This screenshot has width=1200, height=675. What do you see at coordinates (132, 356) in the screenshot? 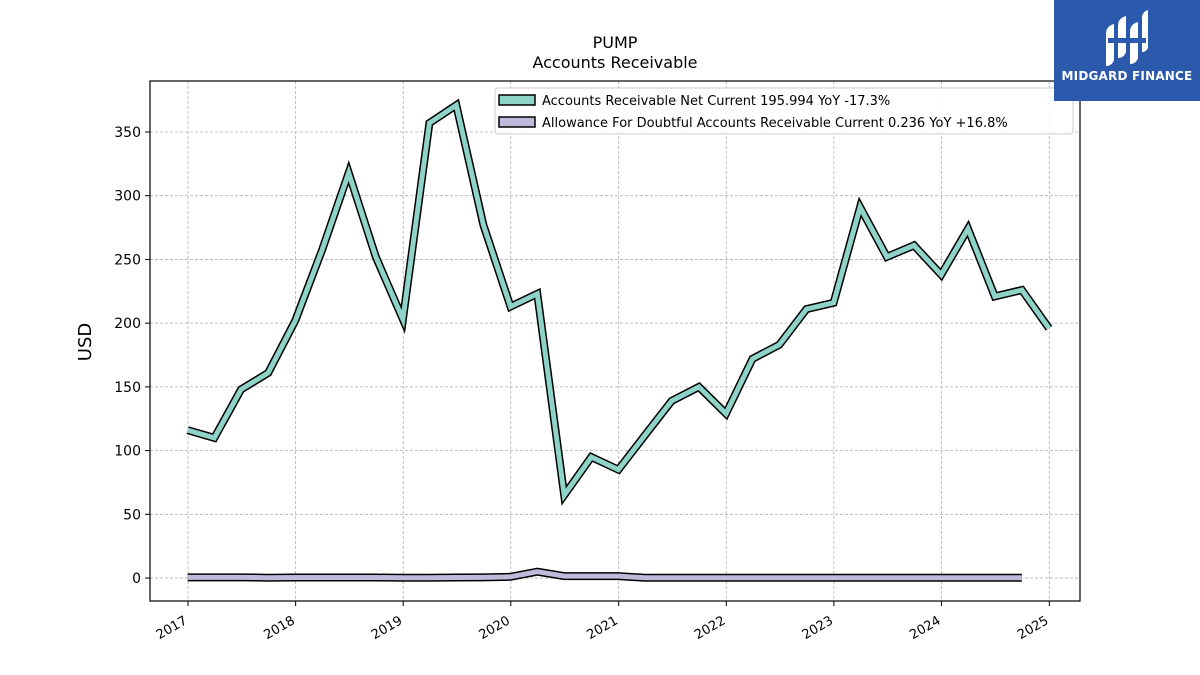
I see `y-axis-ticks: 0 50 100 150 200 250 300 350` at bounding box center [132, 356].